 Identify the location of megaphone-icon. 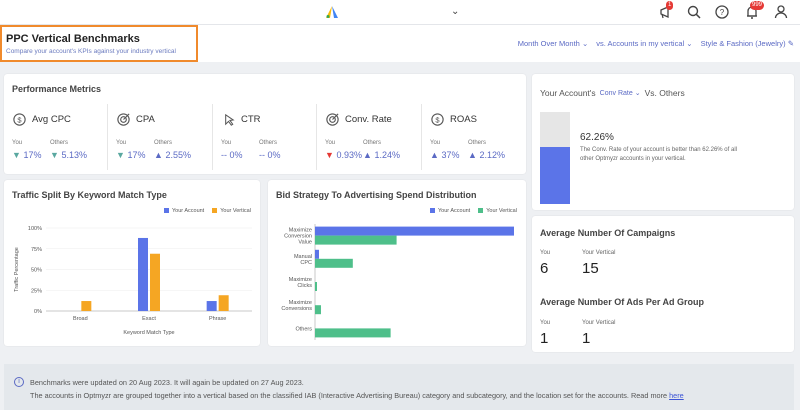
(666, 12).